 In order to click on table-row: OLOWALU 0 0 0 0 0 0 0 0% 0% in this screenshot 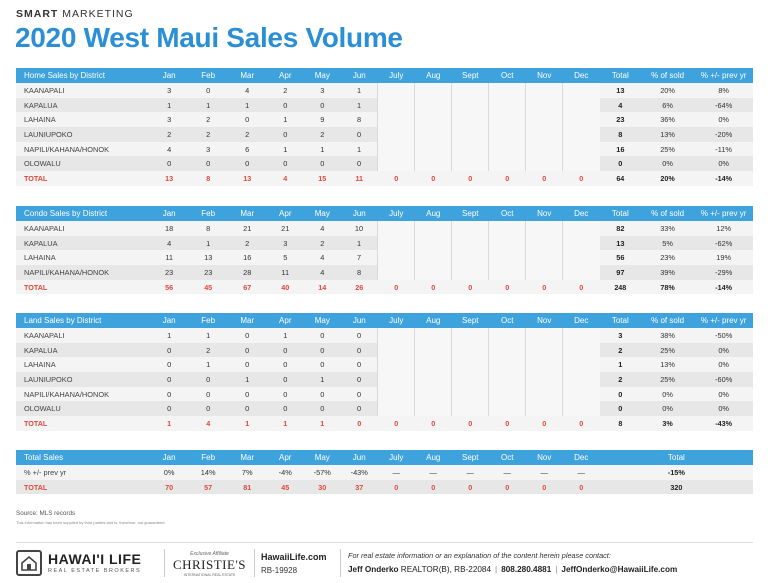, I will do `click(384, 409)`.